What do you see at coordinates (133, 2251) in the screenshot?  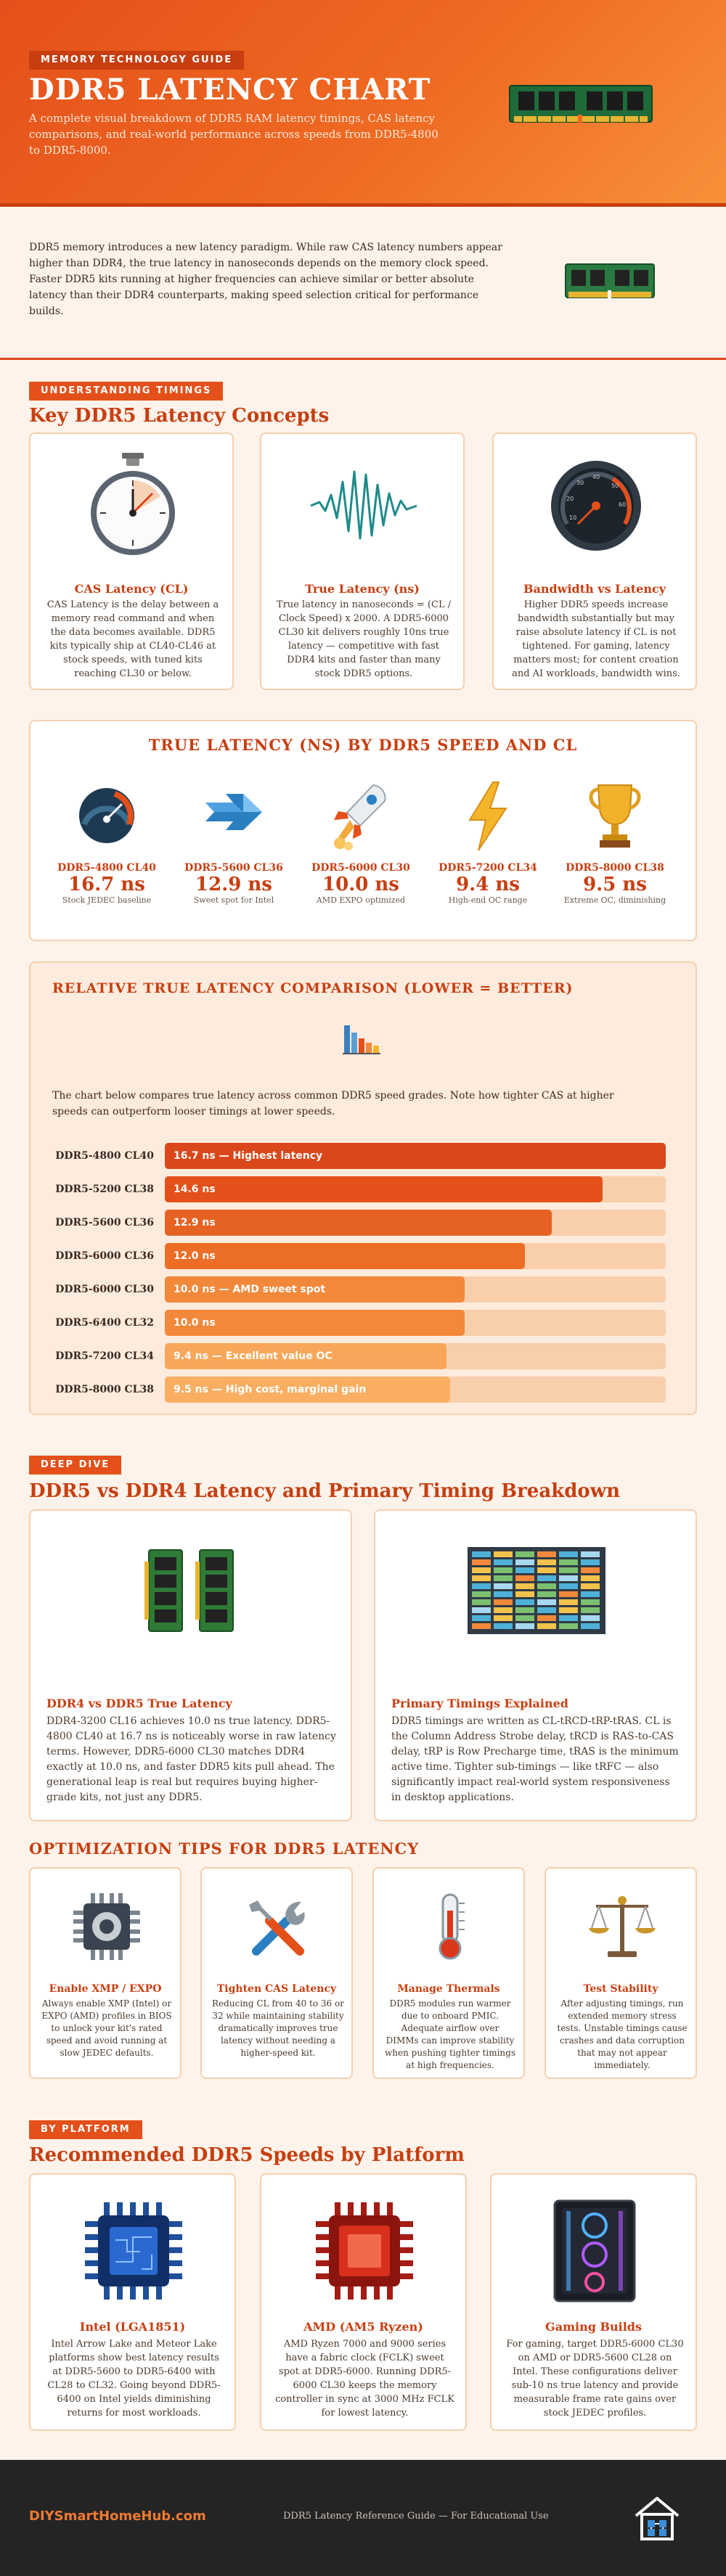 I see `intel-chip-icon` at bounding box center [133, 2251].